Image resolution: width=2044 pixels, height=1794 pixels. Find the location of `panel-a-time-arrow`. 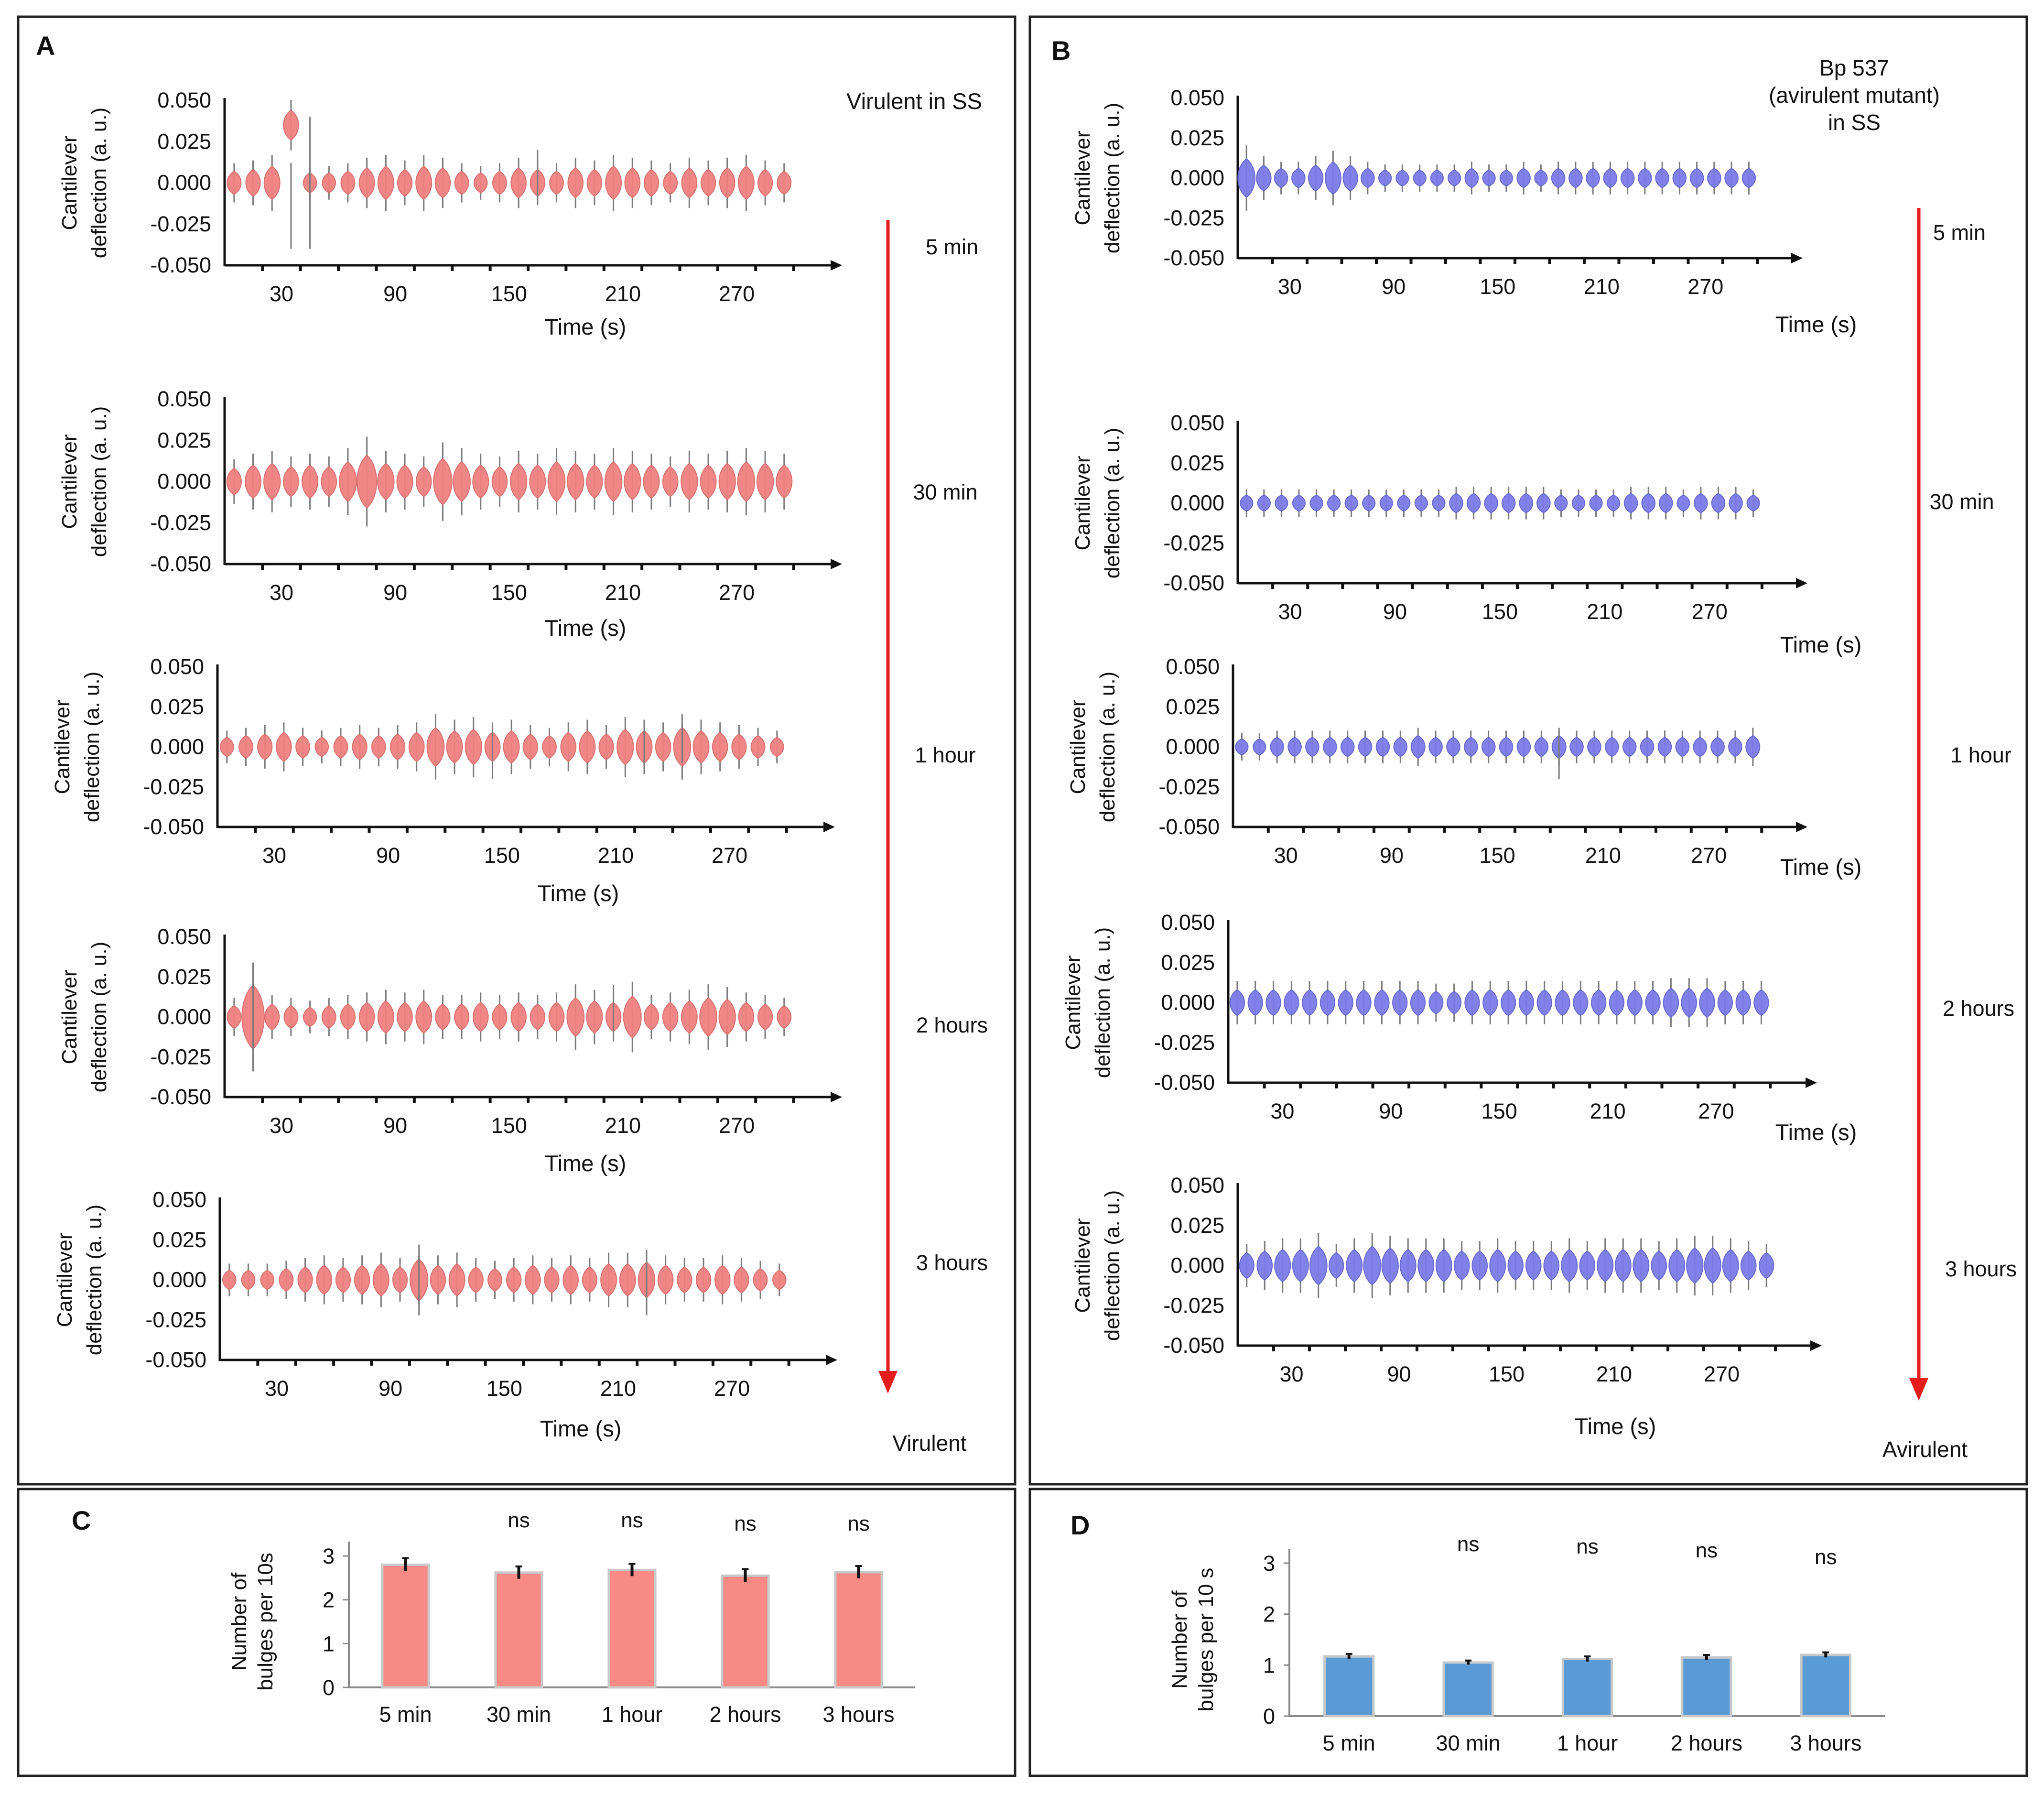

panel-a-time-arrow is located at coordinates (888, 806).